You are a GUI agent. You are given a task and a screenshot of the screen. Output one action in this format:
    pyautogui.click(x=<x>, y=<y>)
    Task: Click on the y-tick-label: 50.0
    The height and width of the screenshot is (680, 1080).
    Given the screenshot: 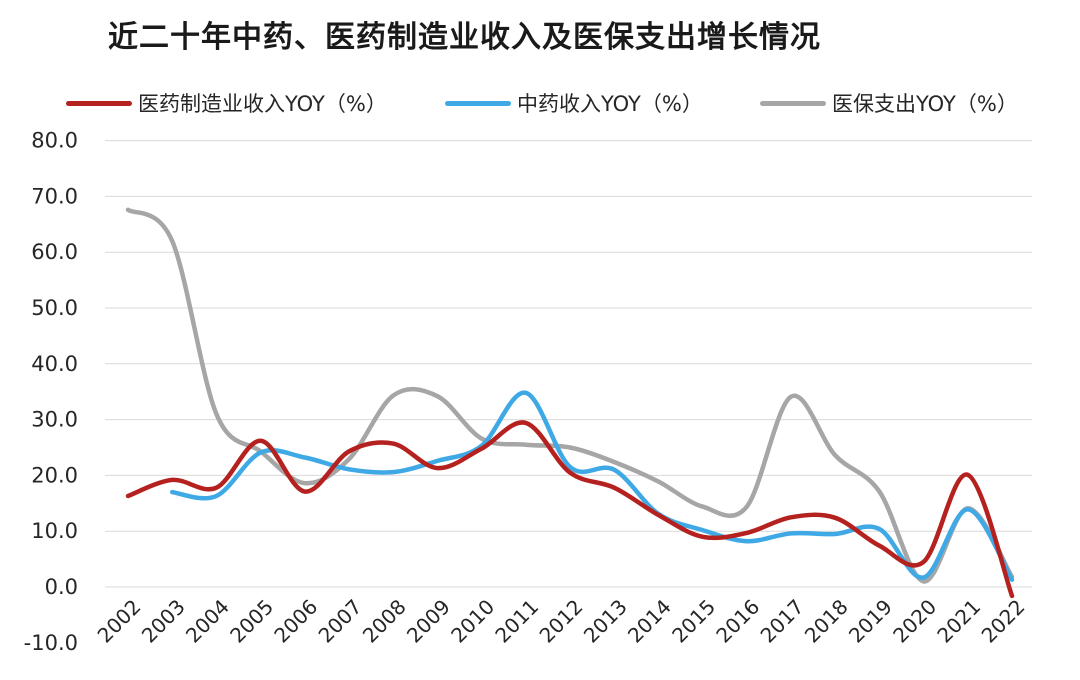 What is the action you would take?
    pyautogui.click(x=54, y=308)
    